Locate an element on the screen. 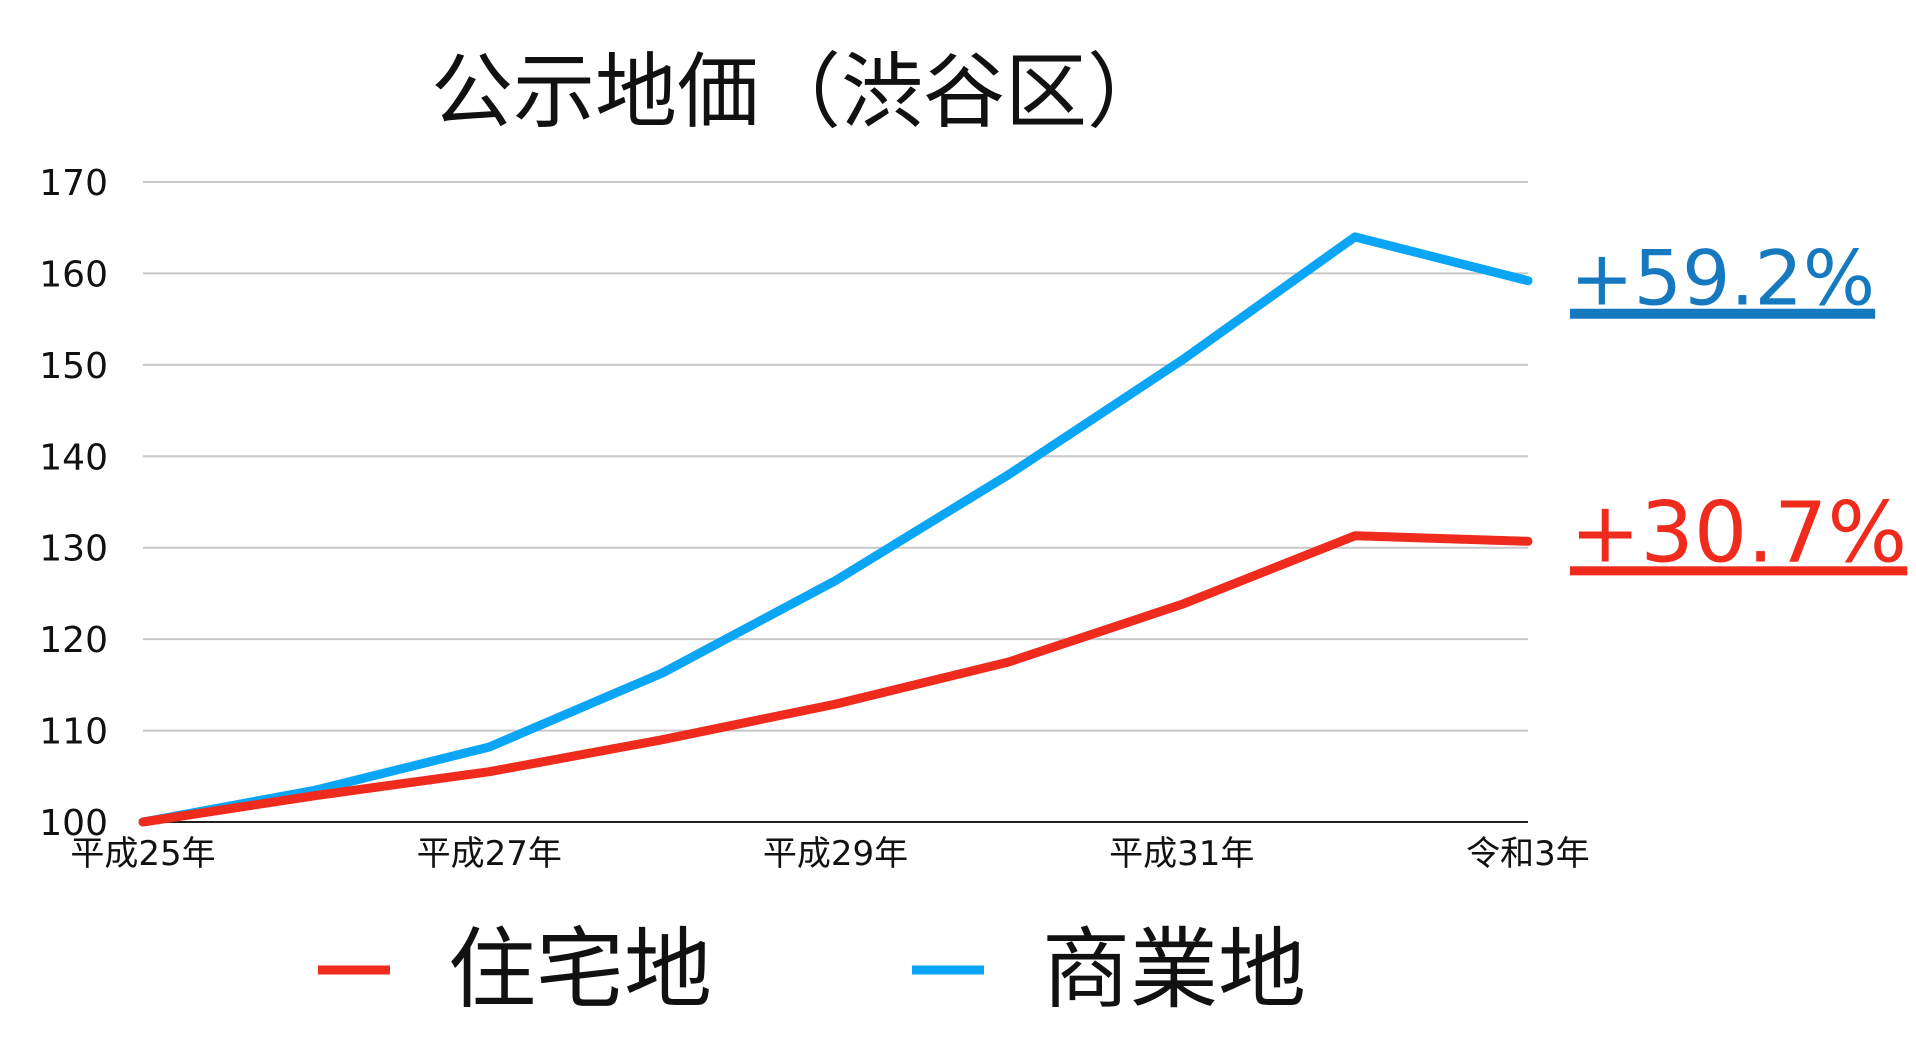  x-axis-ticks: 平成25年 平成27年 平成29年 平成31年 令和3年 is located at coordinates (829, 854).